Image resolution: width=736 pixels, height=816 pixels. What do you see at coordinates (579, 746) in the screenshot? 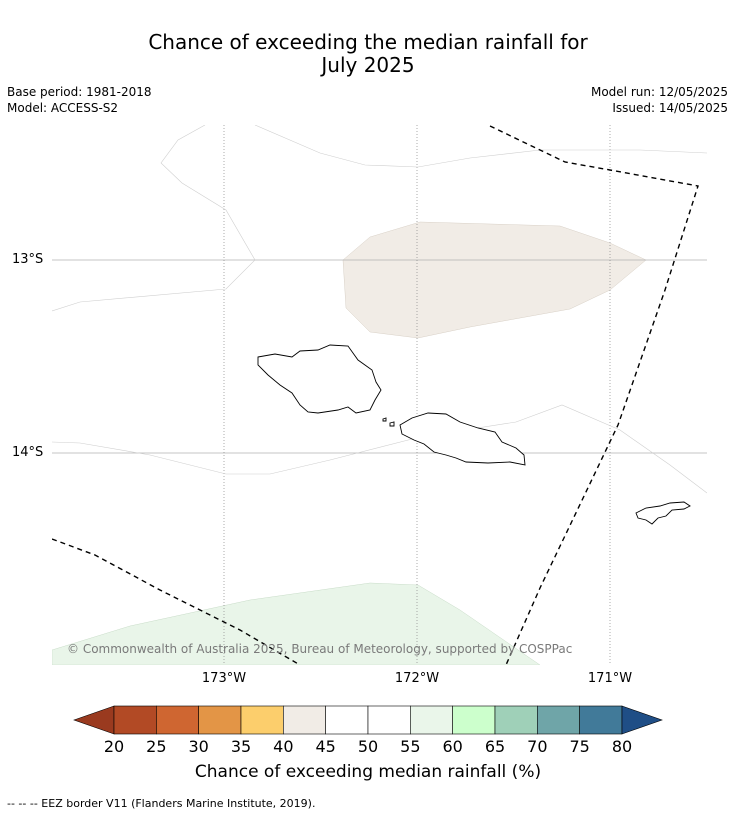
I see `colorbar-tick-75: 75` at bounding box center [579, 746].